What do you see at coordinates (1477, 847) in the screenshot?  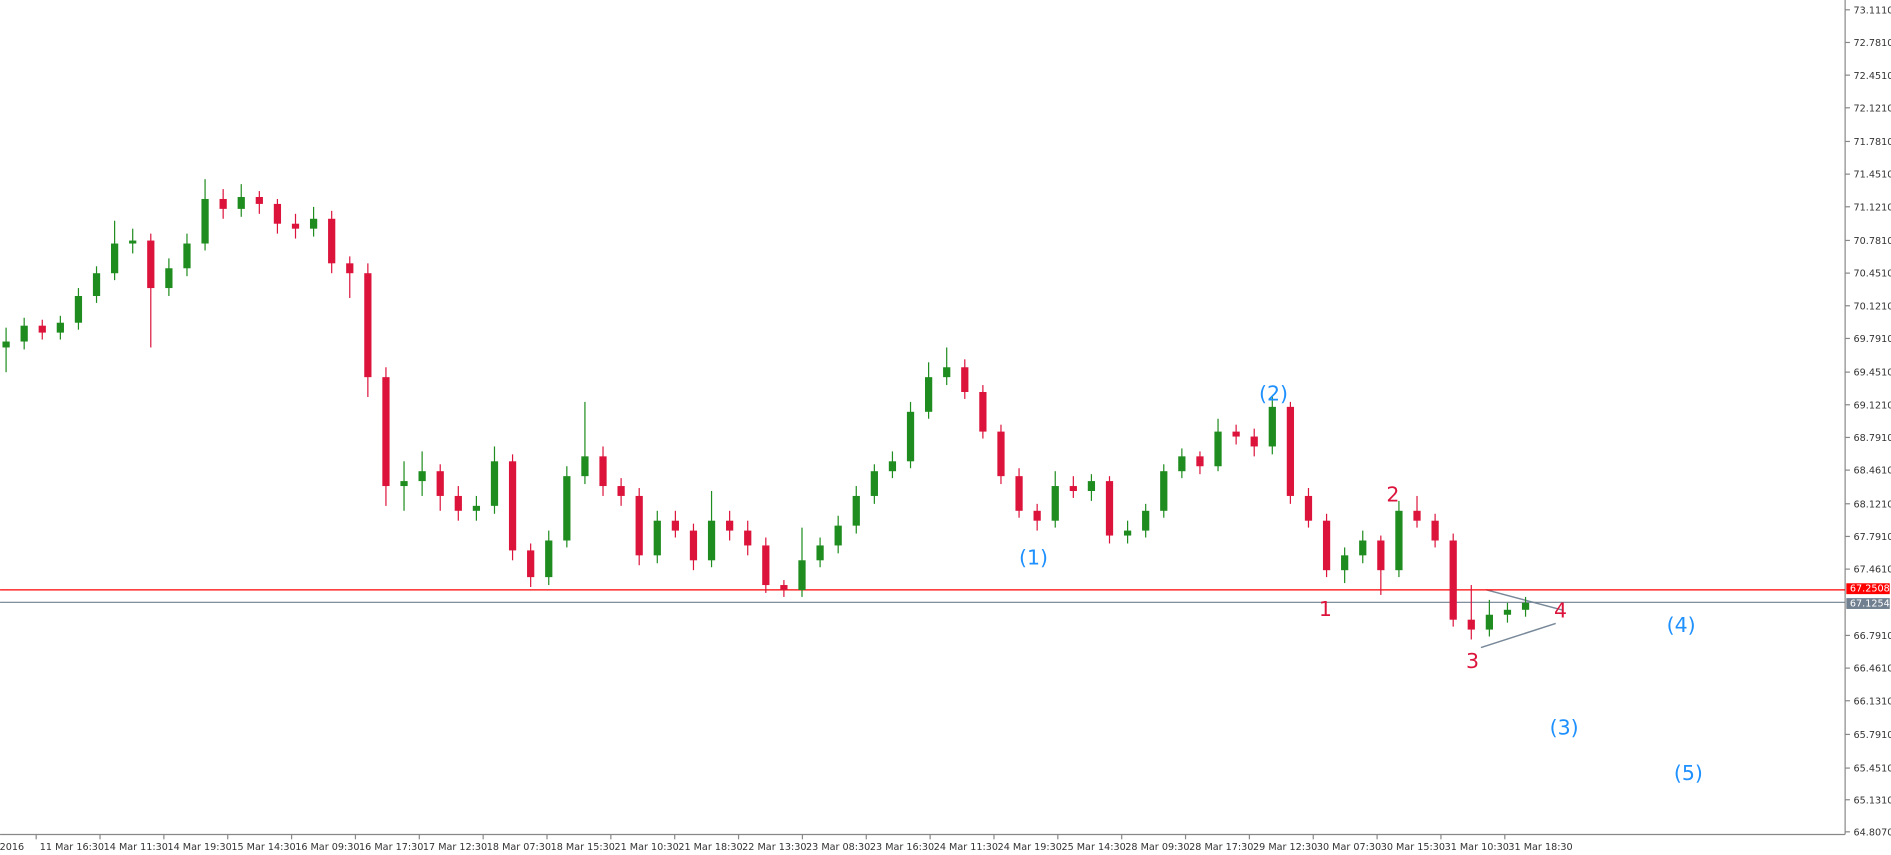 I see `x-tick-label: 31 Mar 10:30` at bounding box center [1477, 847].